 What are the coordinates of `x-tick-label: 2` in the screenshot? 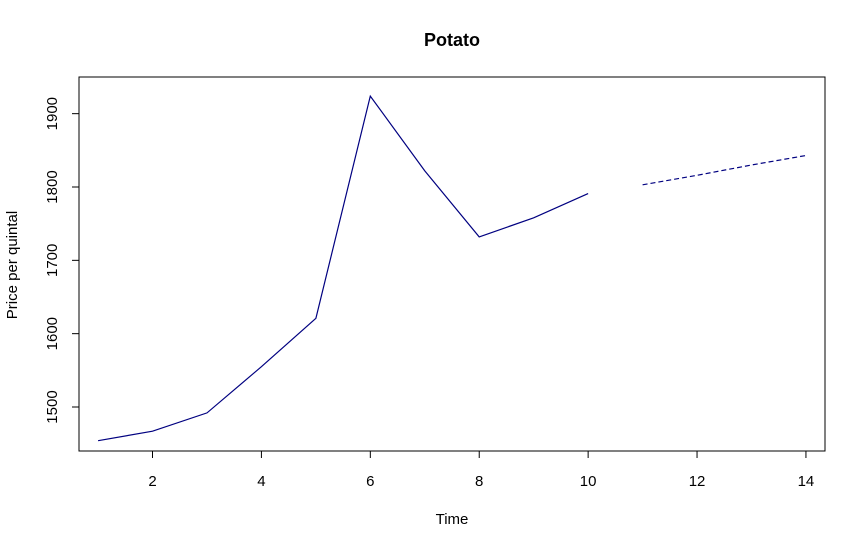 It's located at (152, 481).